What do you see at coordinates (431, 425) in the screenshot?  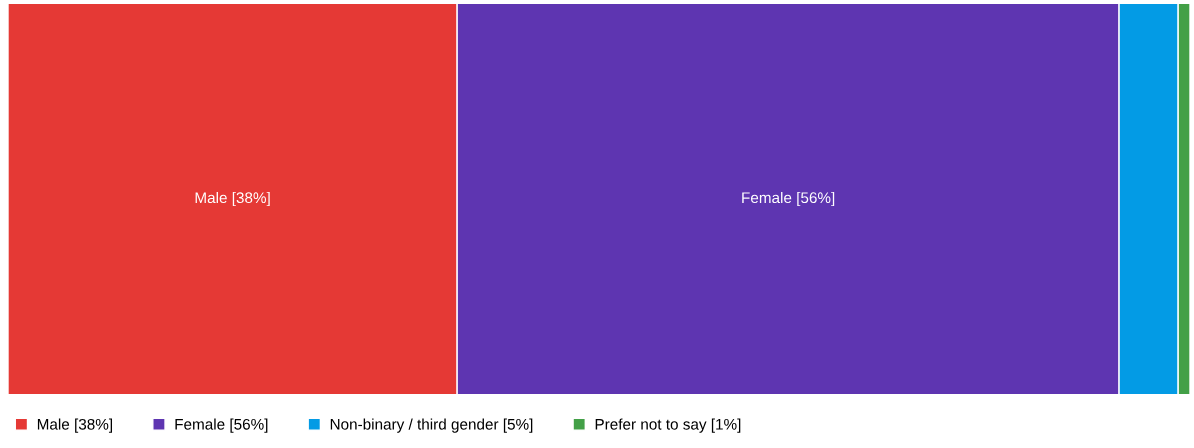 I see `legend-label: Non-binary / third gender [5%]` at bounding box center [431, 425].